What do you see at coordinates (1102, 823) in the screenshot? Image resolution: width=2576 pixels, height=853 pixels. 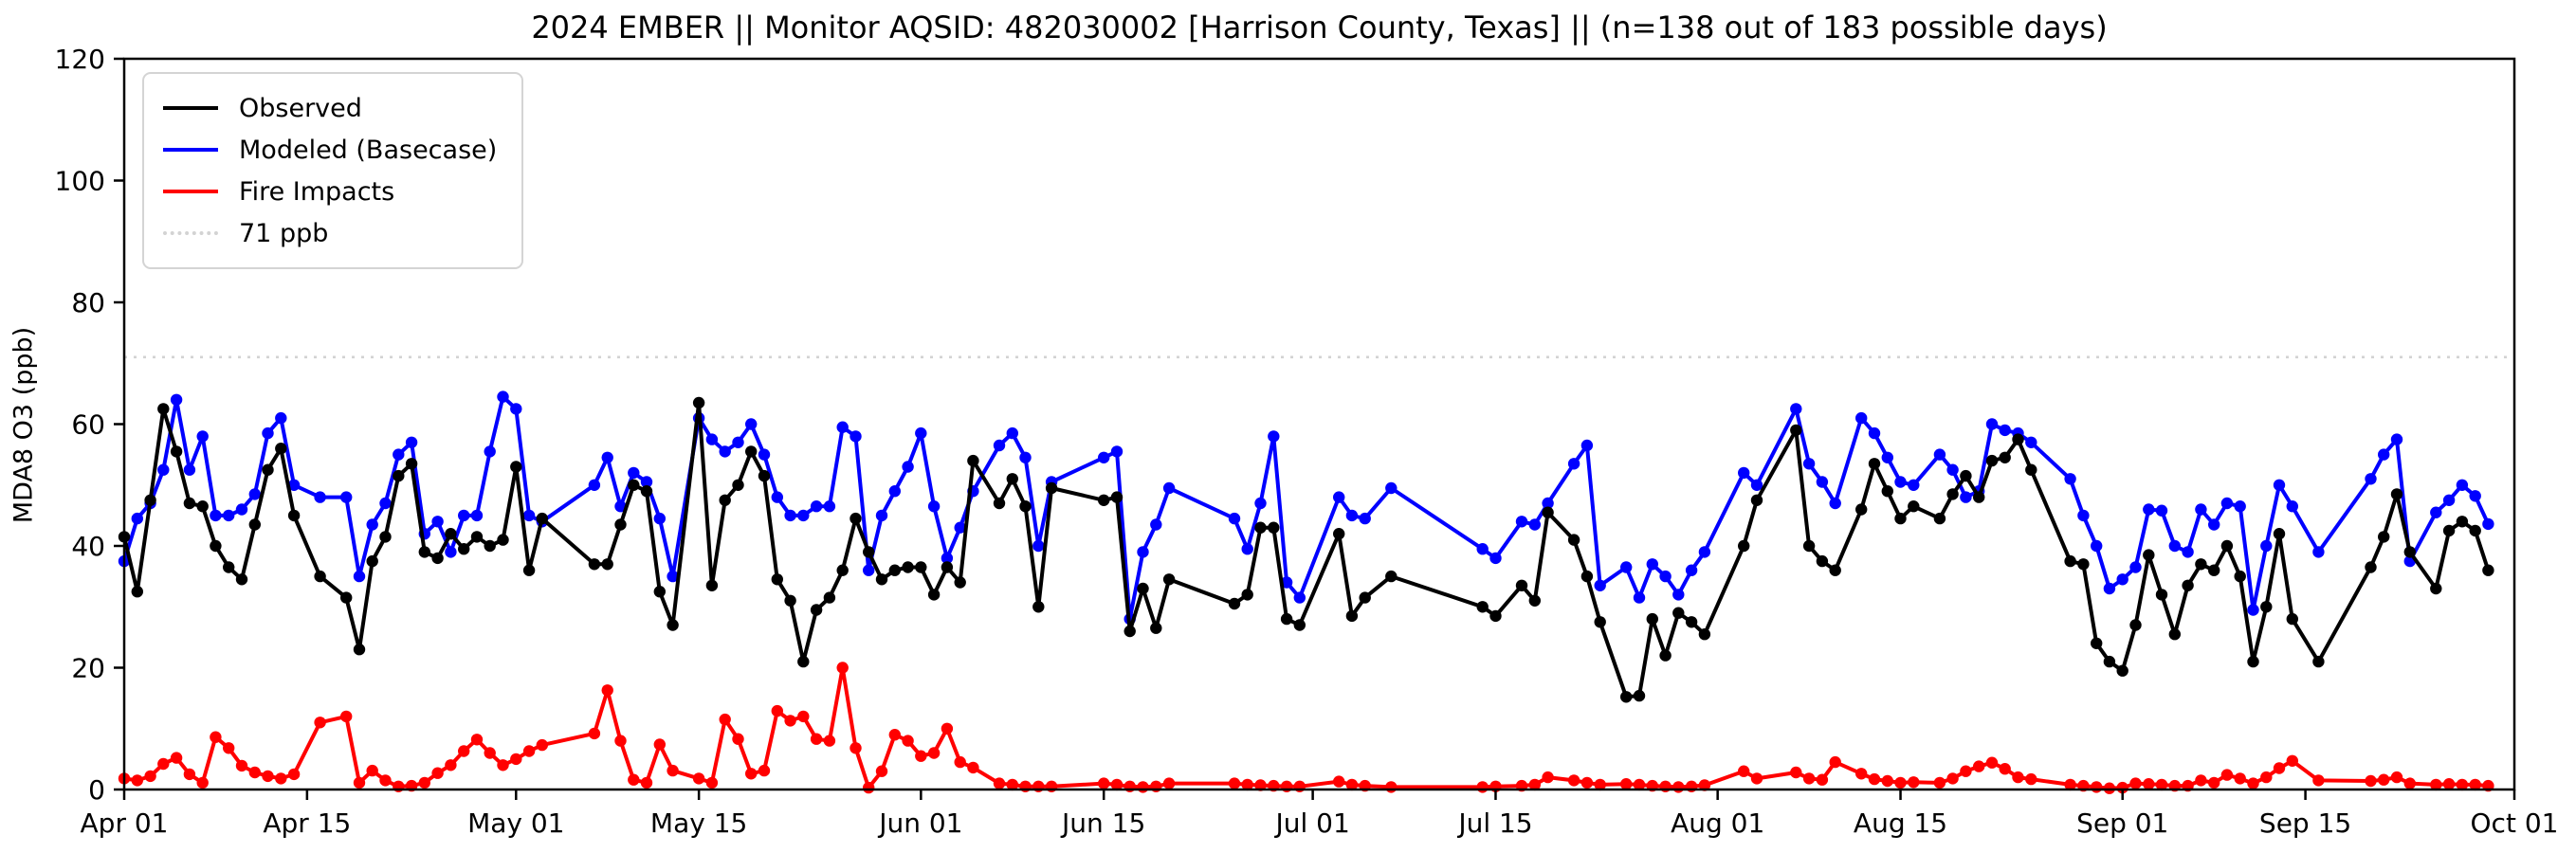 I see `x-tick-label: Jun 15` at bounding box center [1102, 823].